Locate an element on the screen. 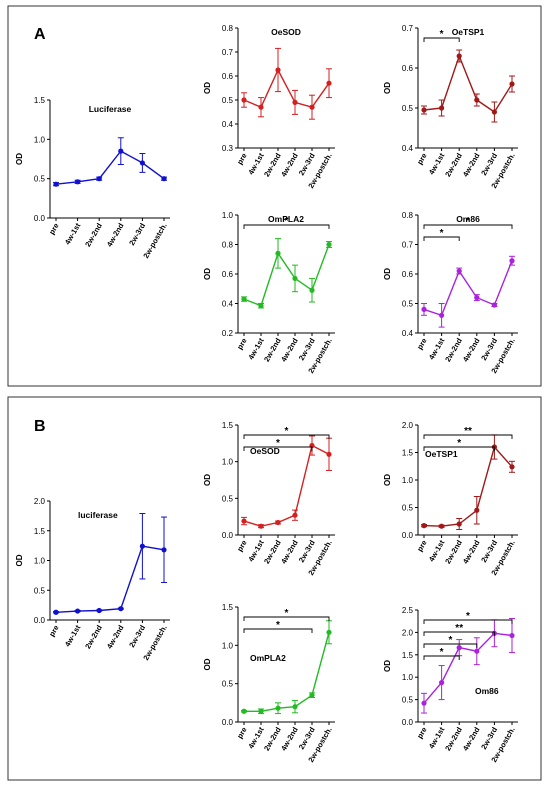  chart-5-ylabel: OD is located at coordinates (19, 560).